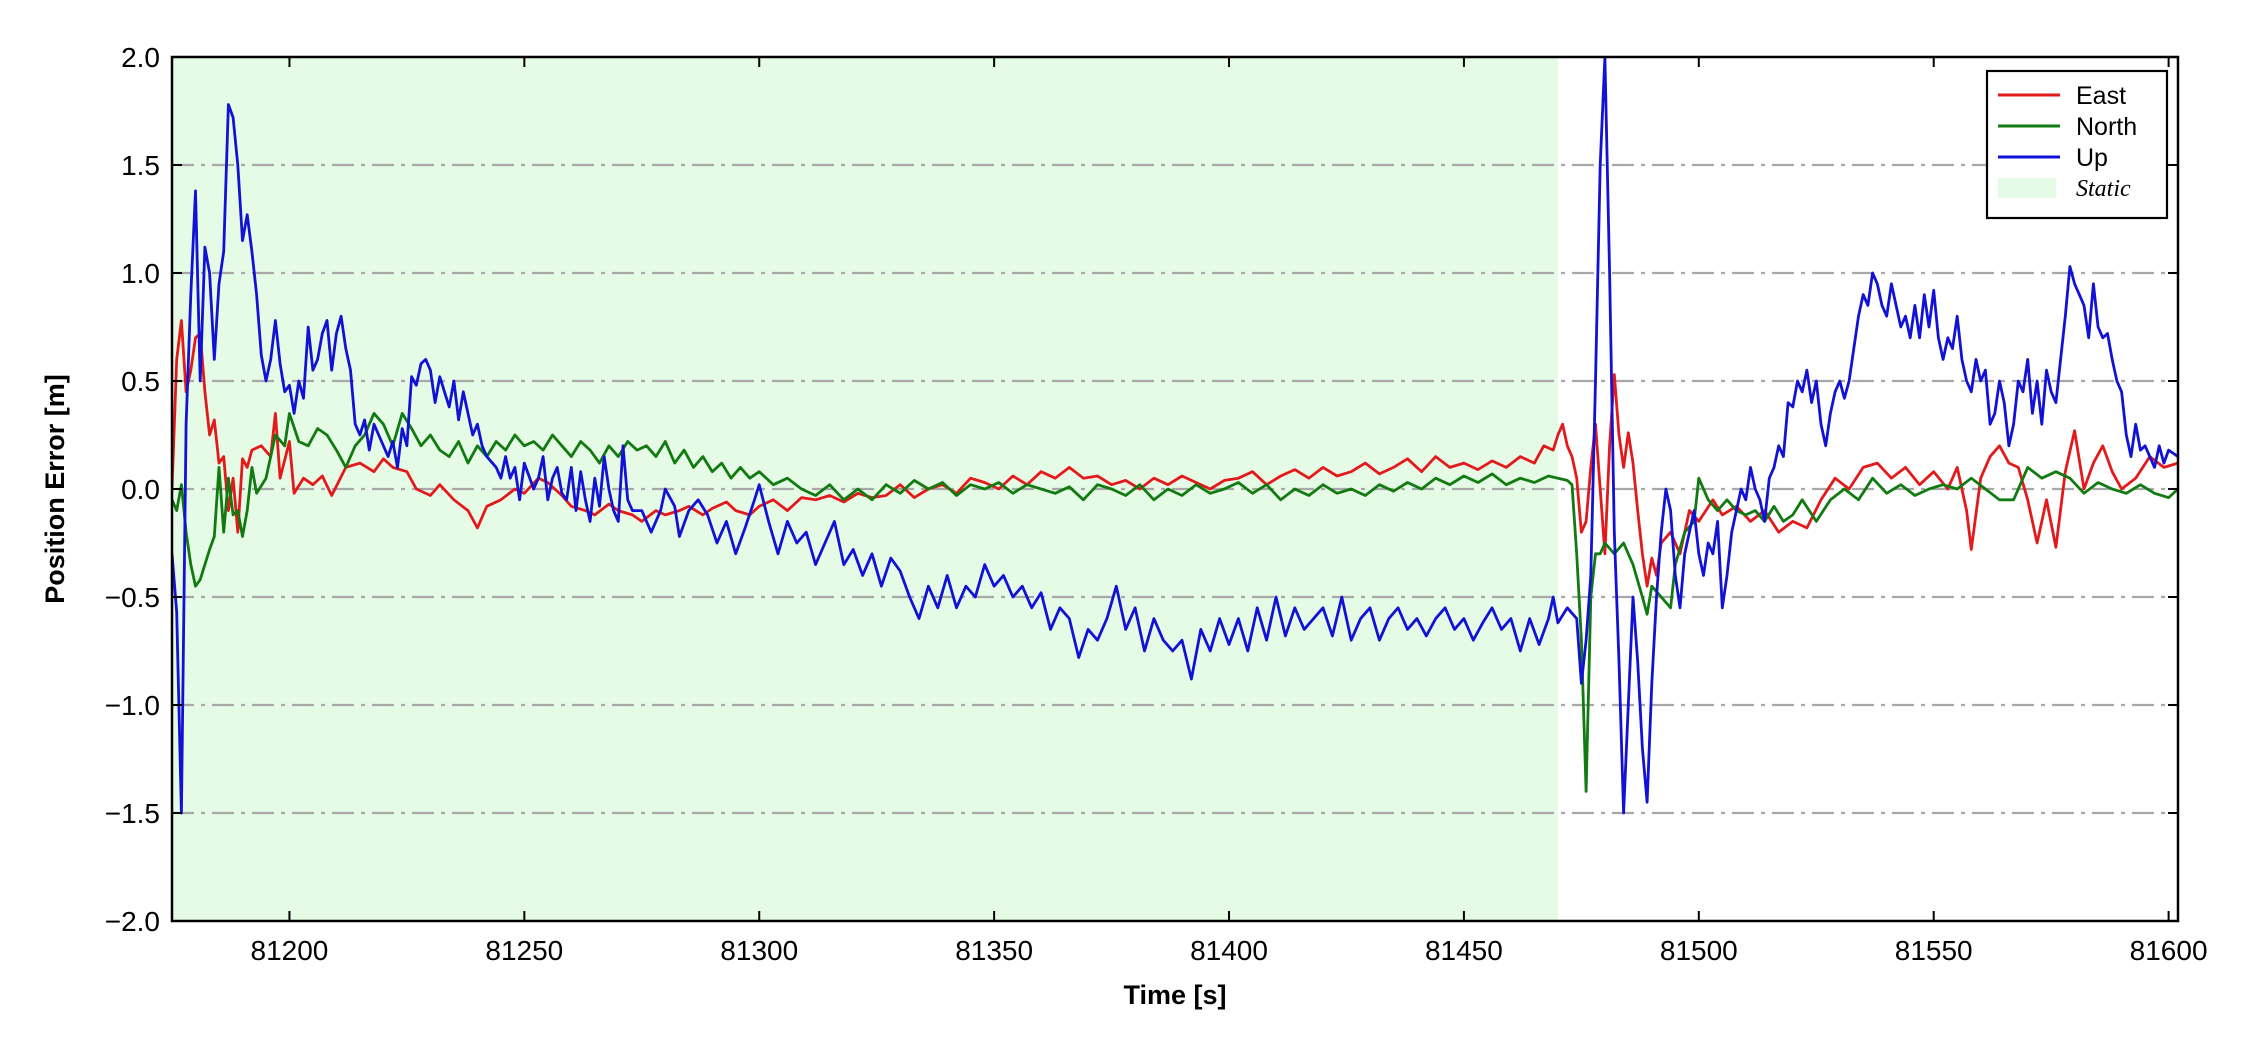  I want to click on y-tick-label: 0.5, so click(140, 381).